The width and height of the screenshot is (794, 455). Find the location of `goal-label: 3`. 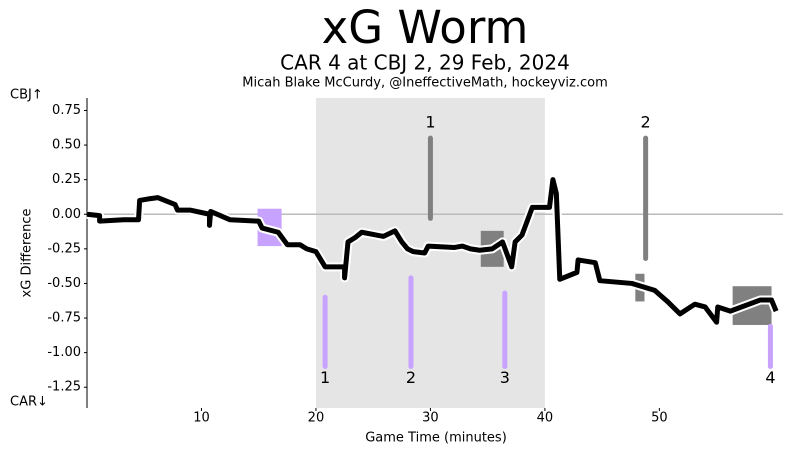

goal-label: 3 is located at coordinates (505, 377).